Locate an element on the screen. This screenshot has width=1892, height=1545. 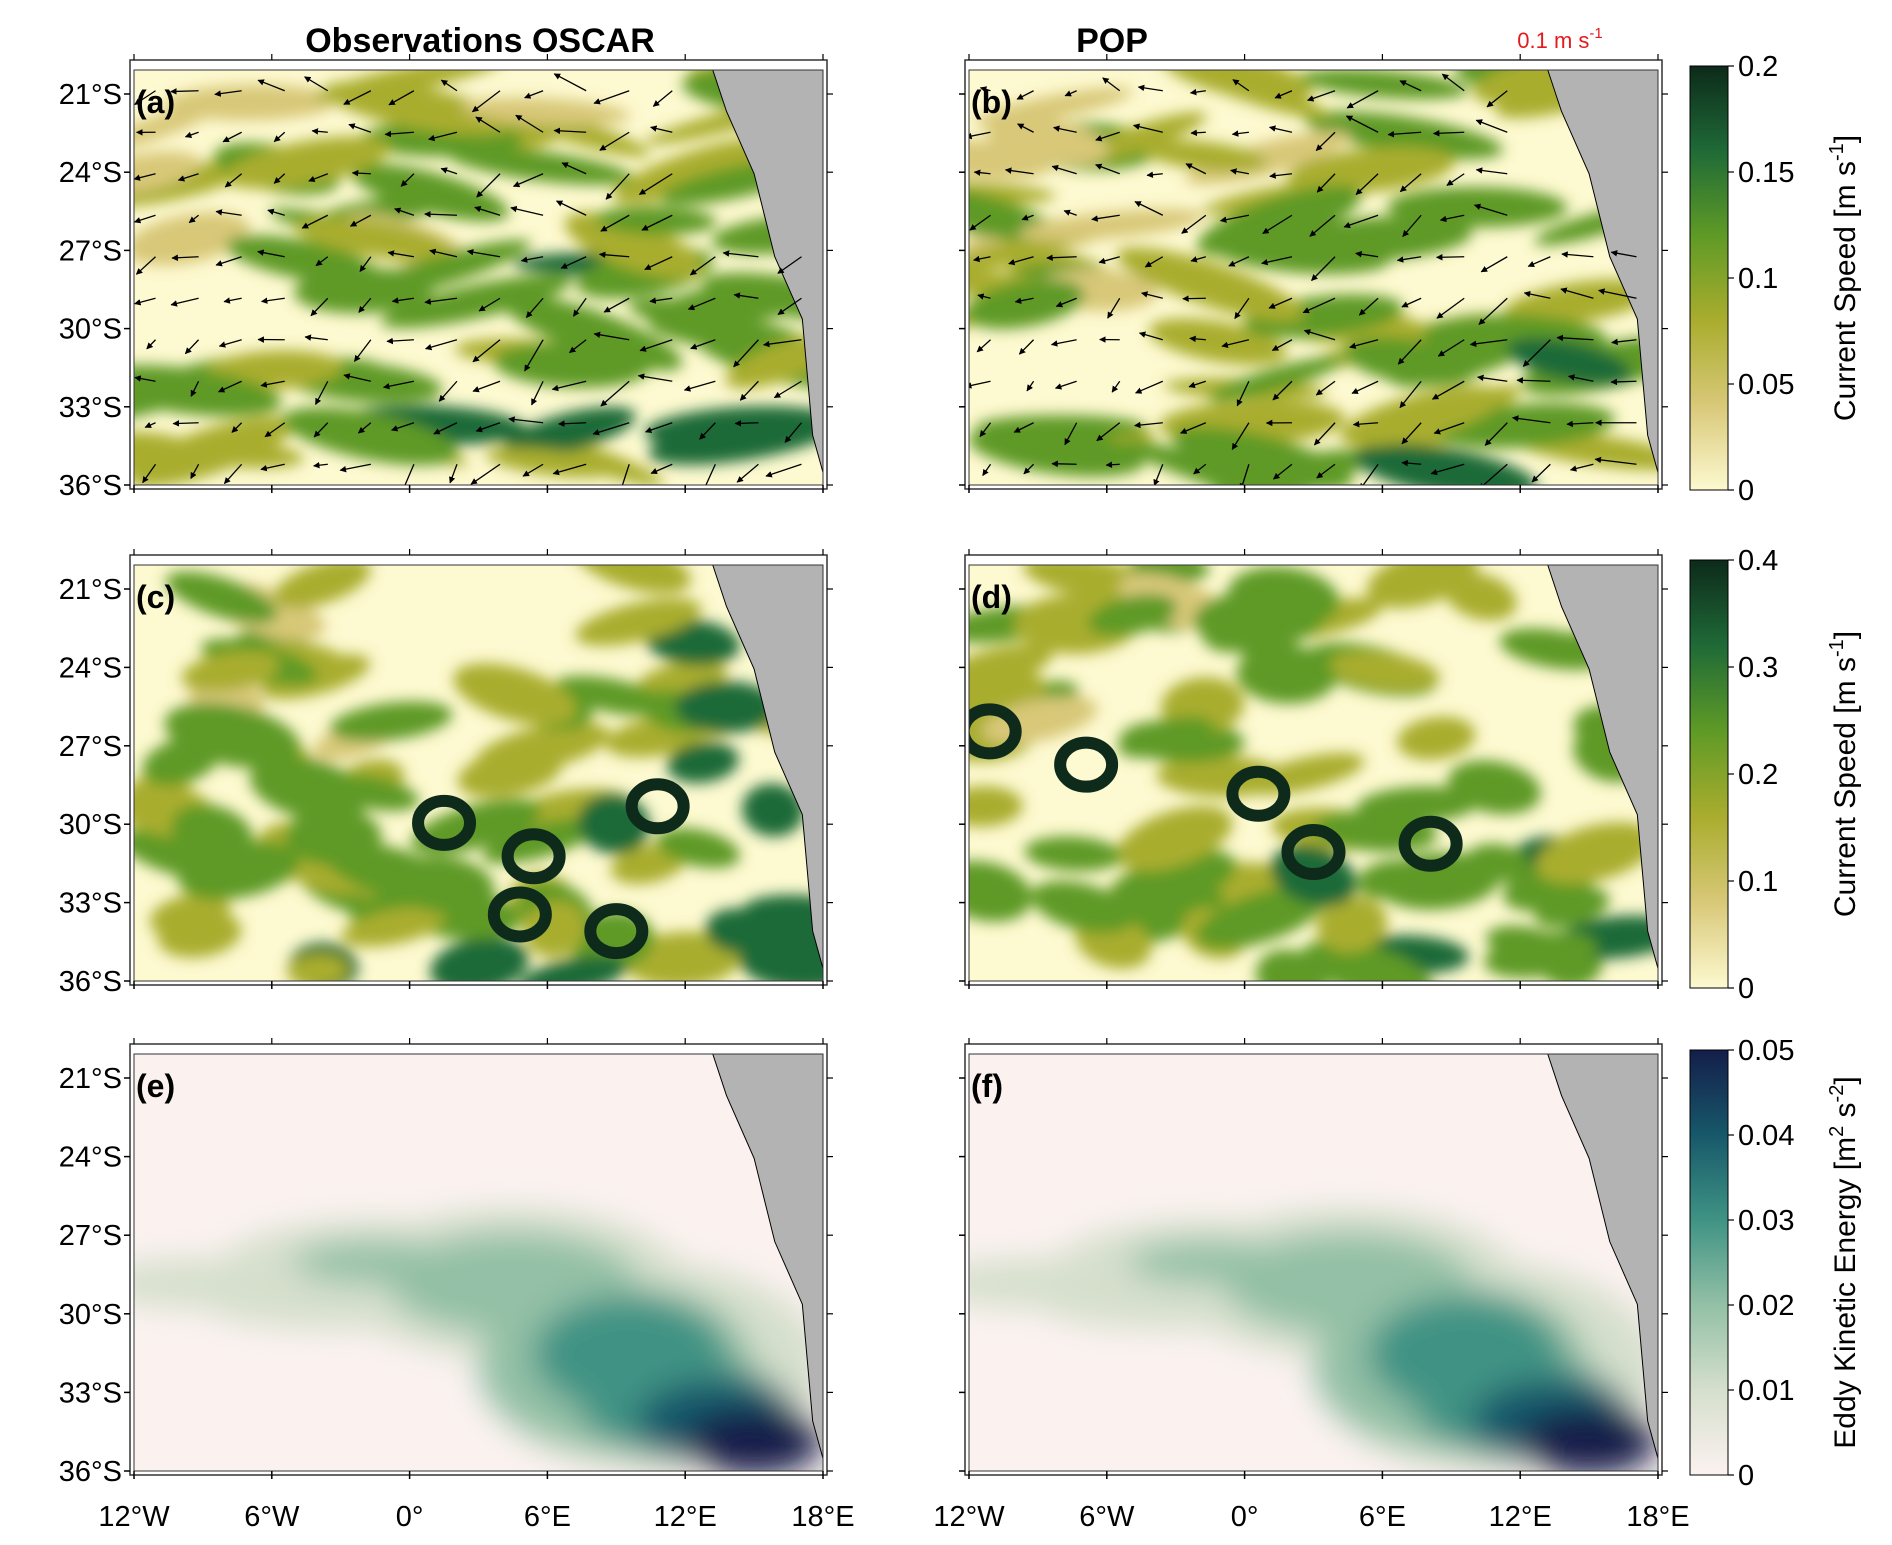
colorbar-tick-label: 0.01 is located at coordinates (1766, 1391).